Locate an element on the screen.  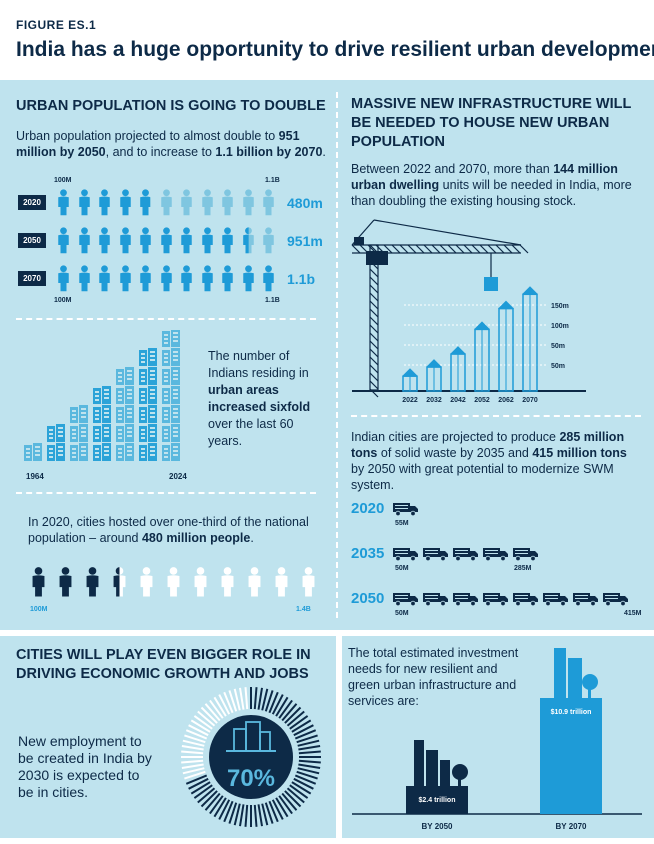
waste-year: 2020 is located at coordinates (368, 508).